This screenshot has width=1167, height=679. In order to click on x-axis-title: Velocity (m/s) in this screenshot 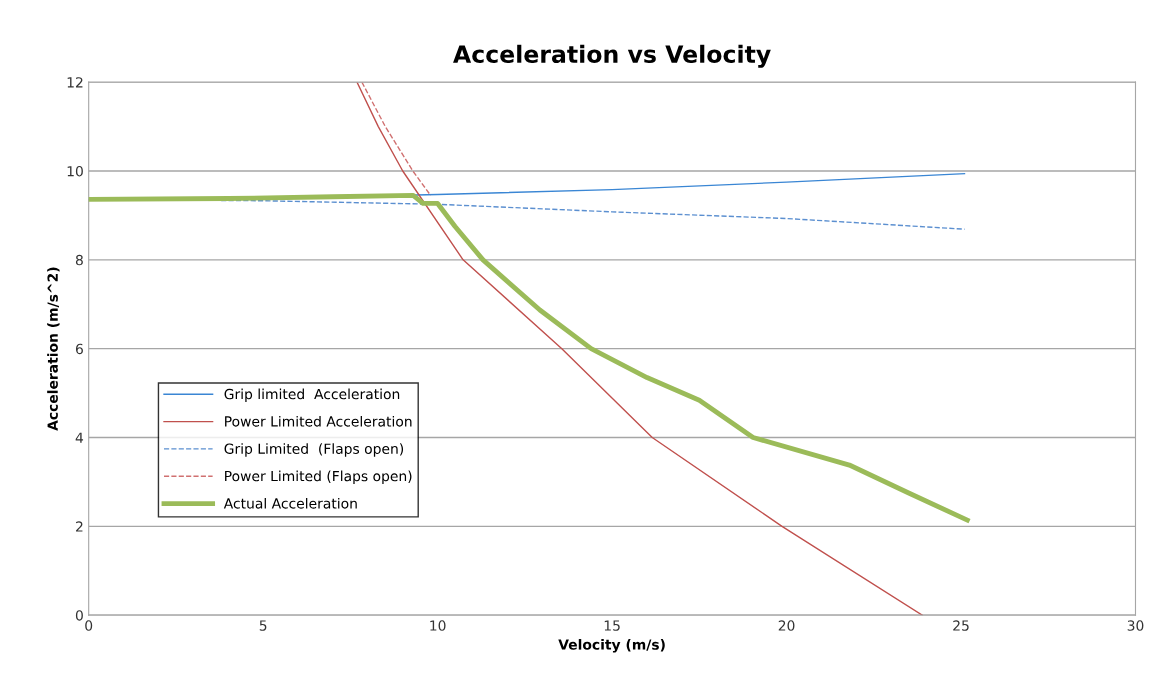, I will do `click(611, 646)`.